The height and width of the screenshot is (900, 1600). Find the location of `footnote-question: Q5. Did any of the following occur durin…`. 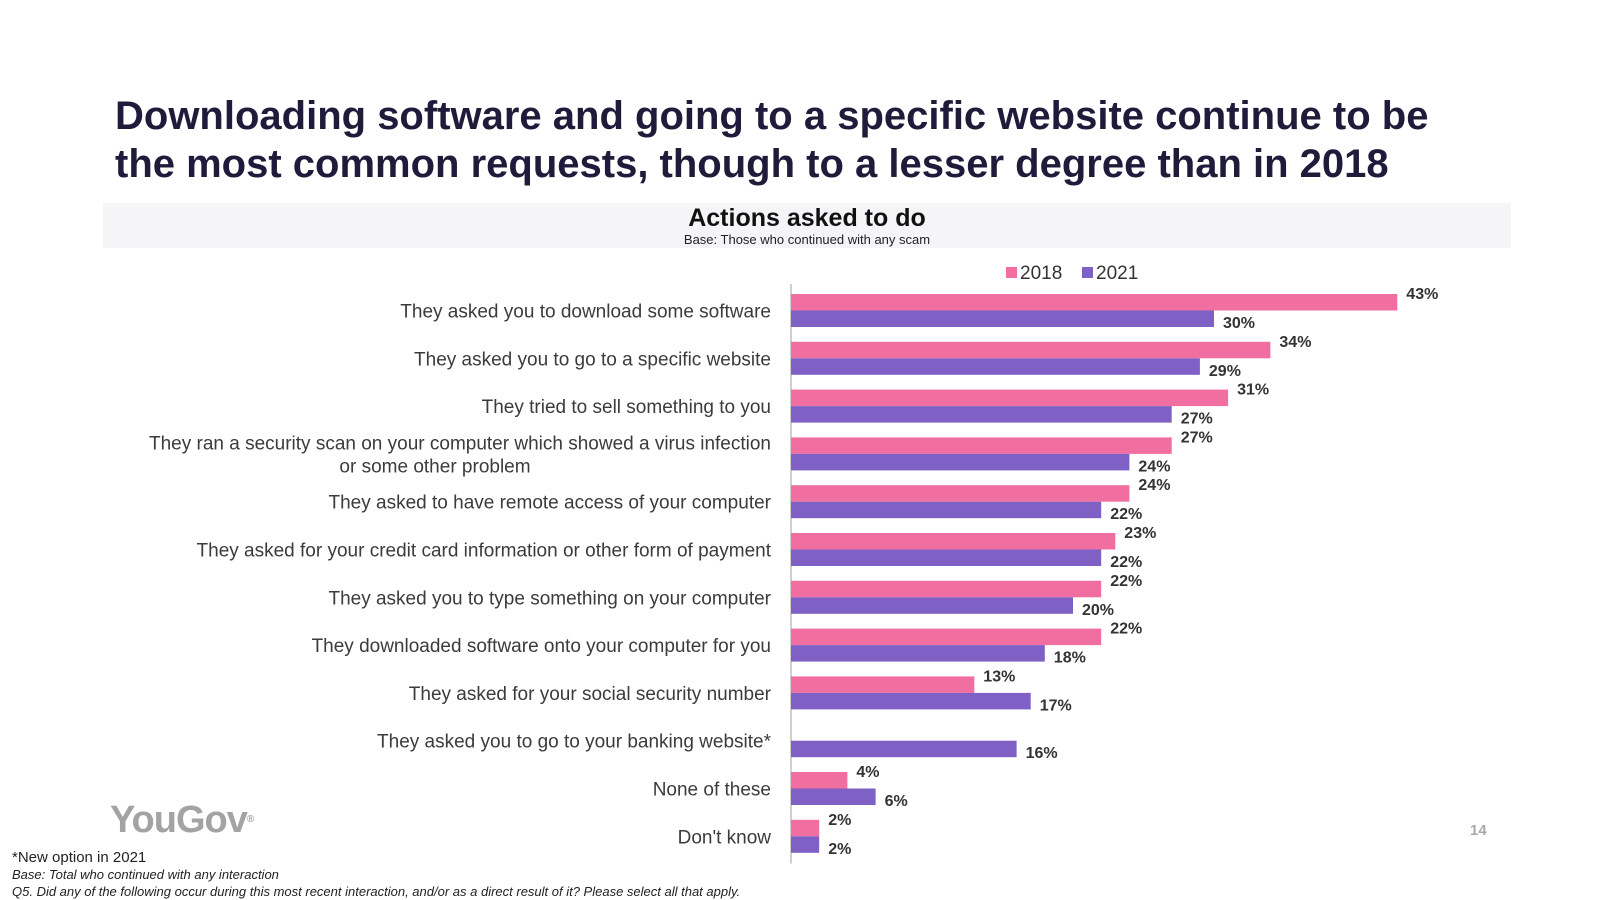

footnote-question: Q5. Did any of the following occur durin… is located at coordinates (376, 891).